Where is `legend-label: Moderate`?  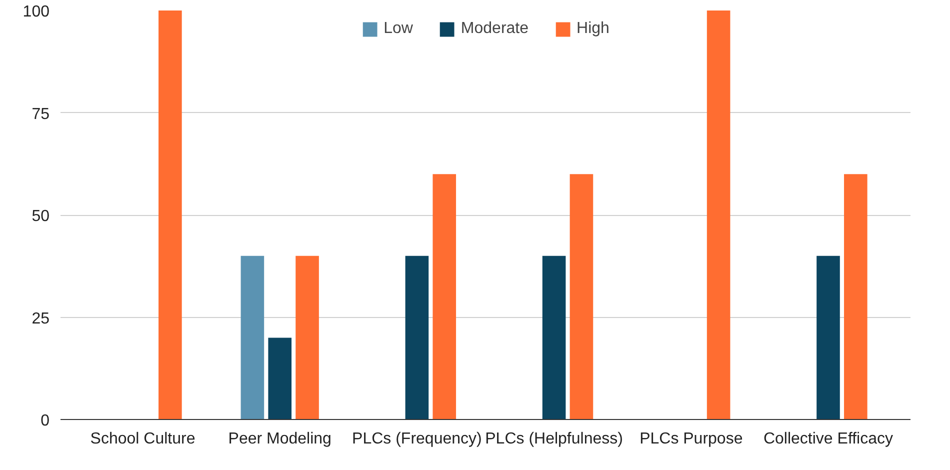 legend-label: Moderate is located at coordinates (494, 29).